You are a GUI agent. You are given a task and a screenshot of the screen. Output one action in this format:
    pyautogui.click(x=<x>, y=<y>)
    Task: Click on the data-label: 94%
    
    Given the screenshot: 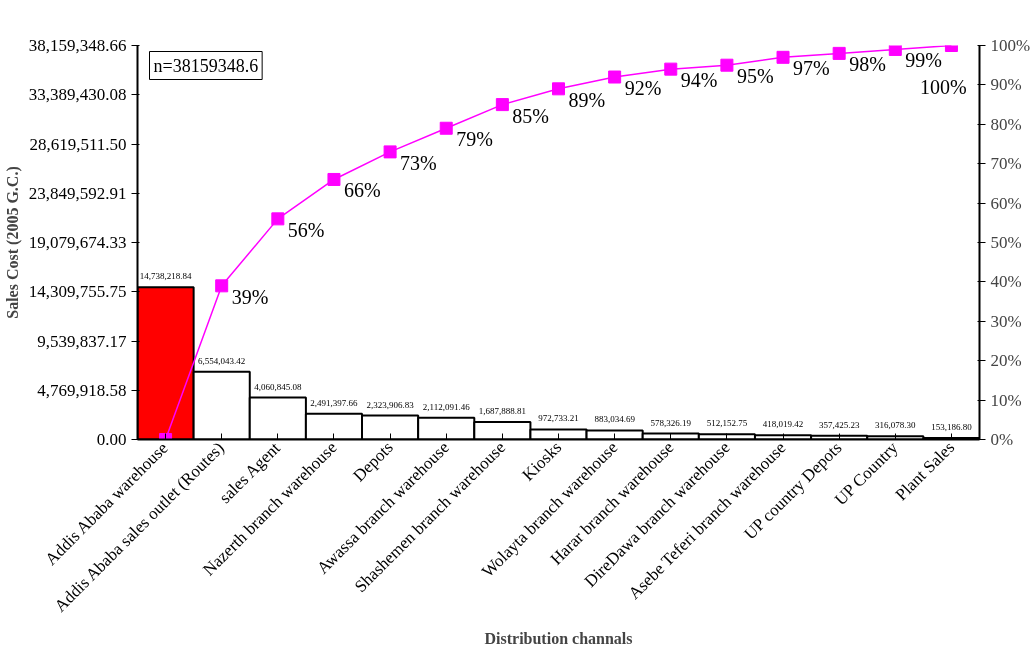 What is the action you would take?
    pyautogui.click(x=699, y=80)
    